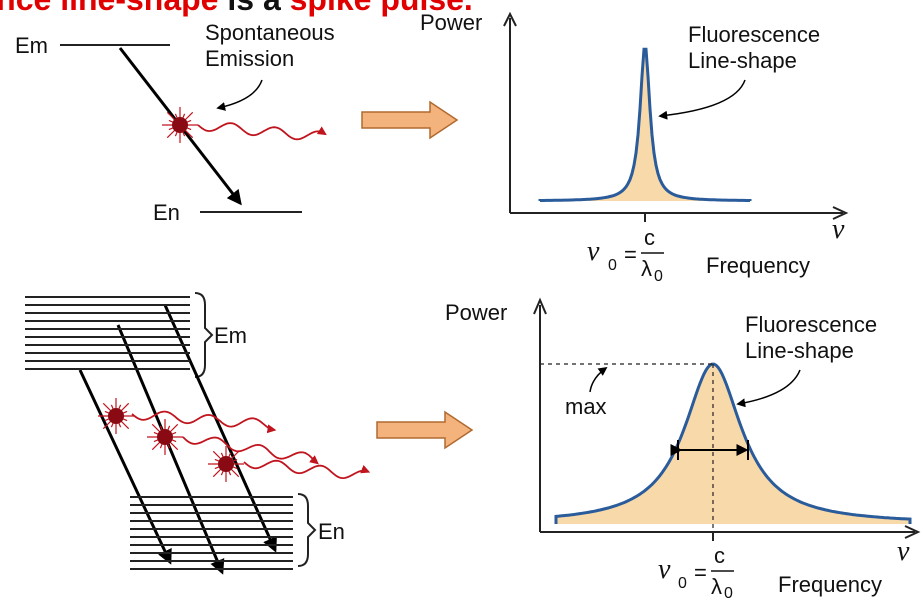  Describe the element at coordinates (109, 8) in the screenshot. I see `header-red: Fluorescence line-shape` at that location.